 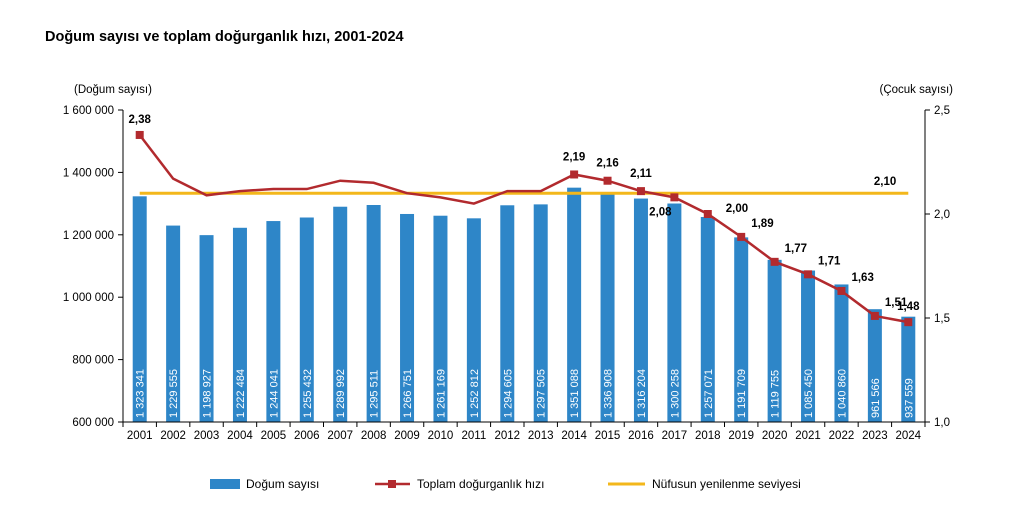 What do you see at coordinates (88, 236) in the screenshot?
I see `left-tick-label: 1 200 000` at bounding box center [88, 236].